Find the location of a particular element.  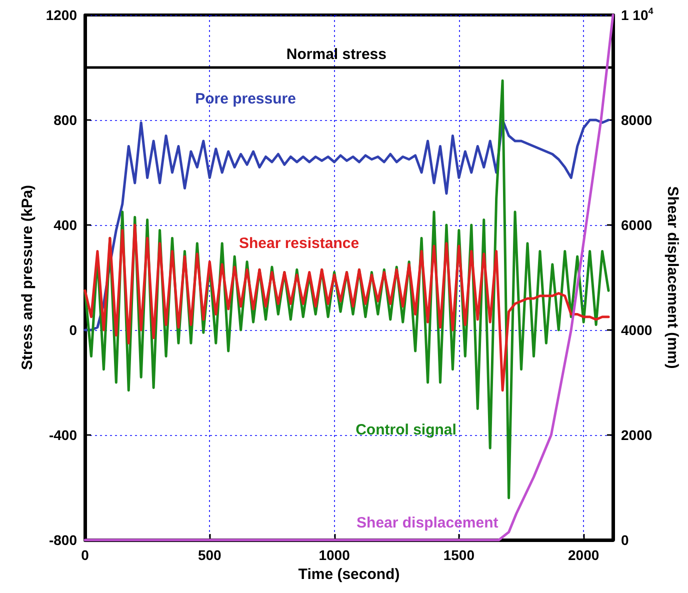

y-tick-label: 0 is located at coordinates (73, 330).